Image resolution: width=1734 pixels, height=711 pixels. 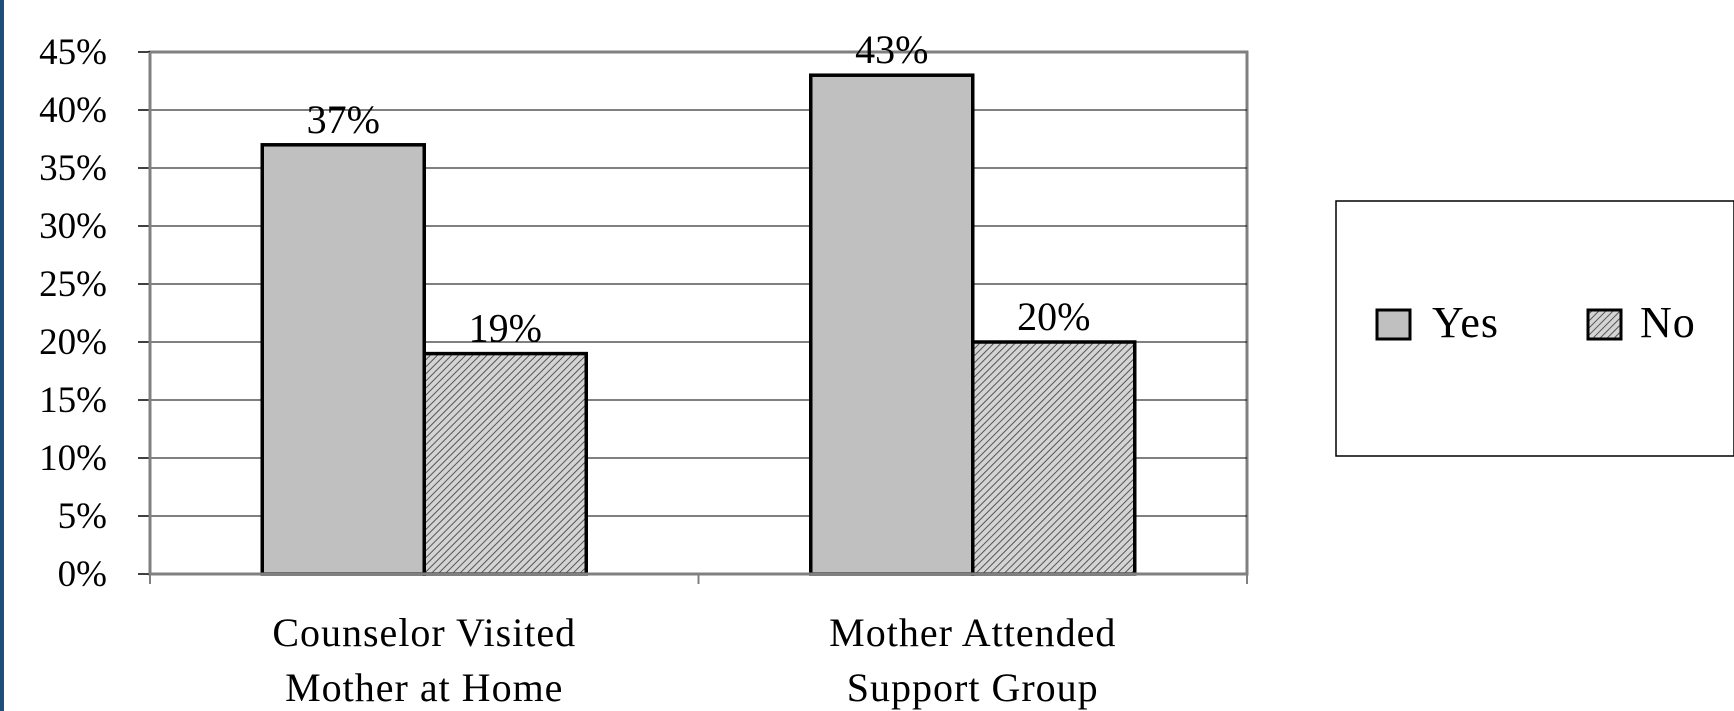 I want to click on legend-label-no: No, so click(x=1668, y=322).